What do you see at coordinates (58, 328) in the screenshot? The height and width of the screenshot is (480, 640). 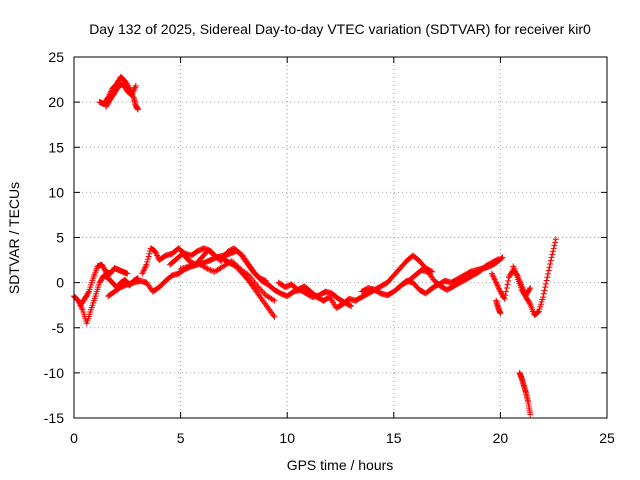 I see `y-tick-label: -5` at bounding box center [58, 328].